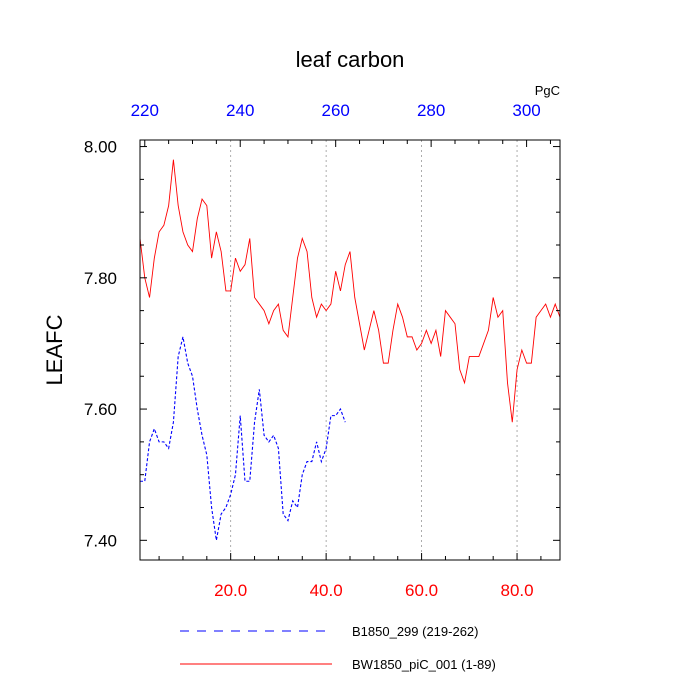 This screenshot has width=700, height=700. I want to click on y-tick-label: 7.40, so click(100, 540).